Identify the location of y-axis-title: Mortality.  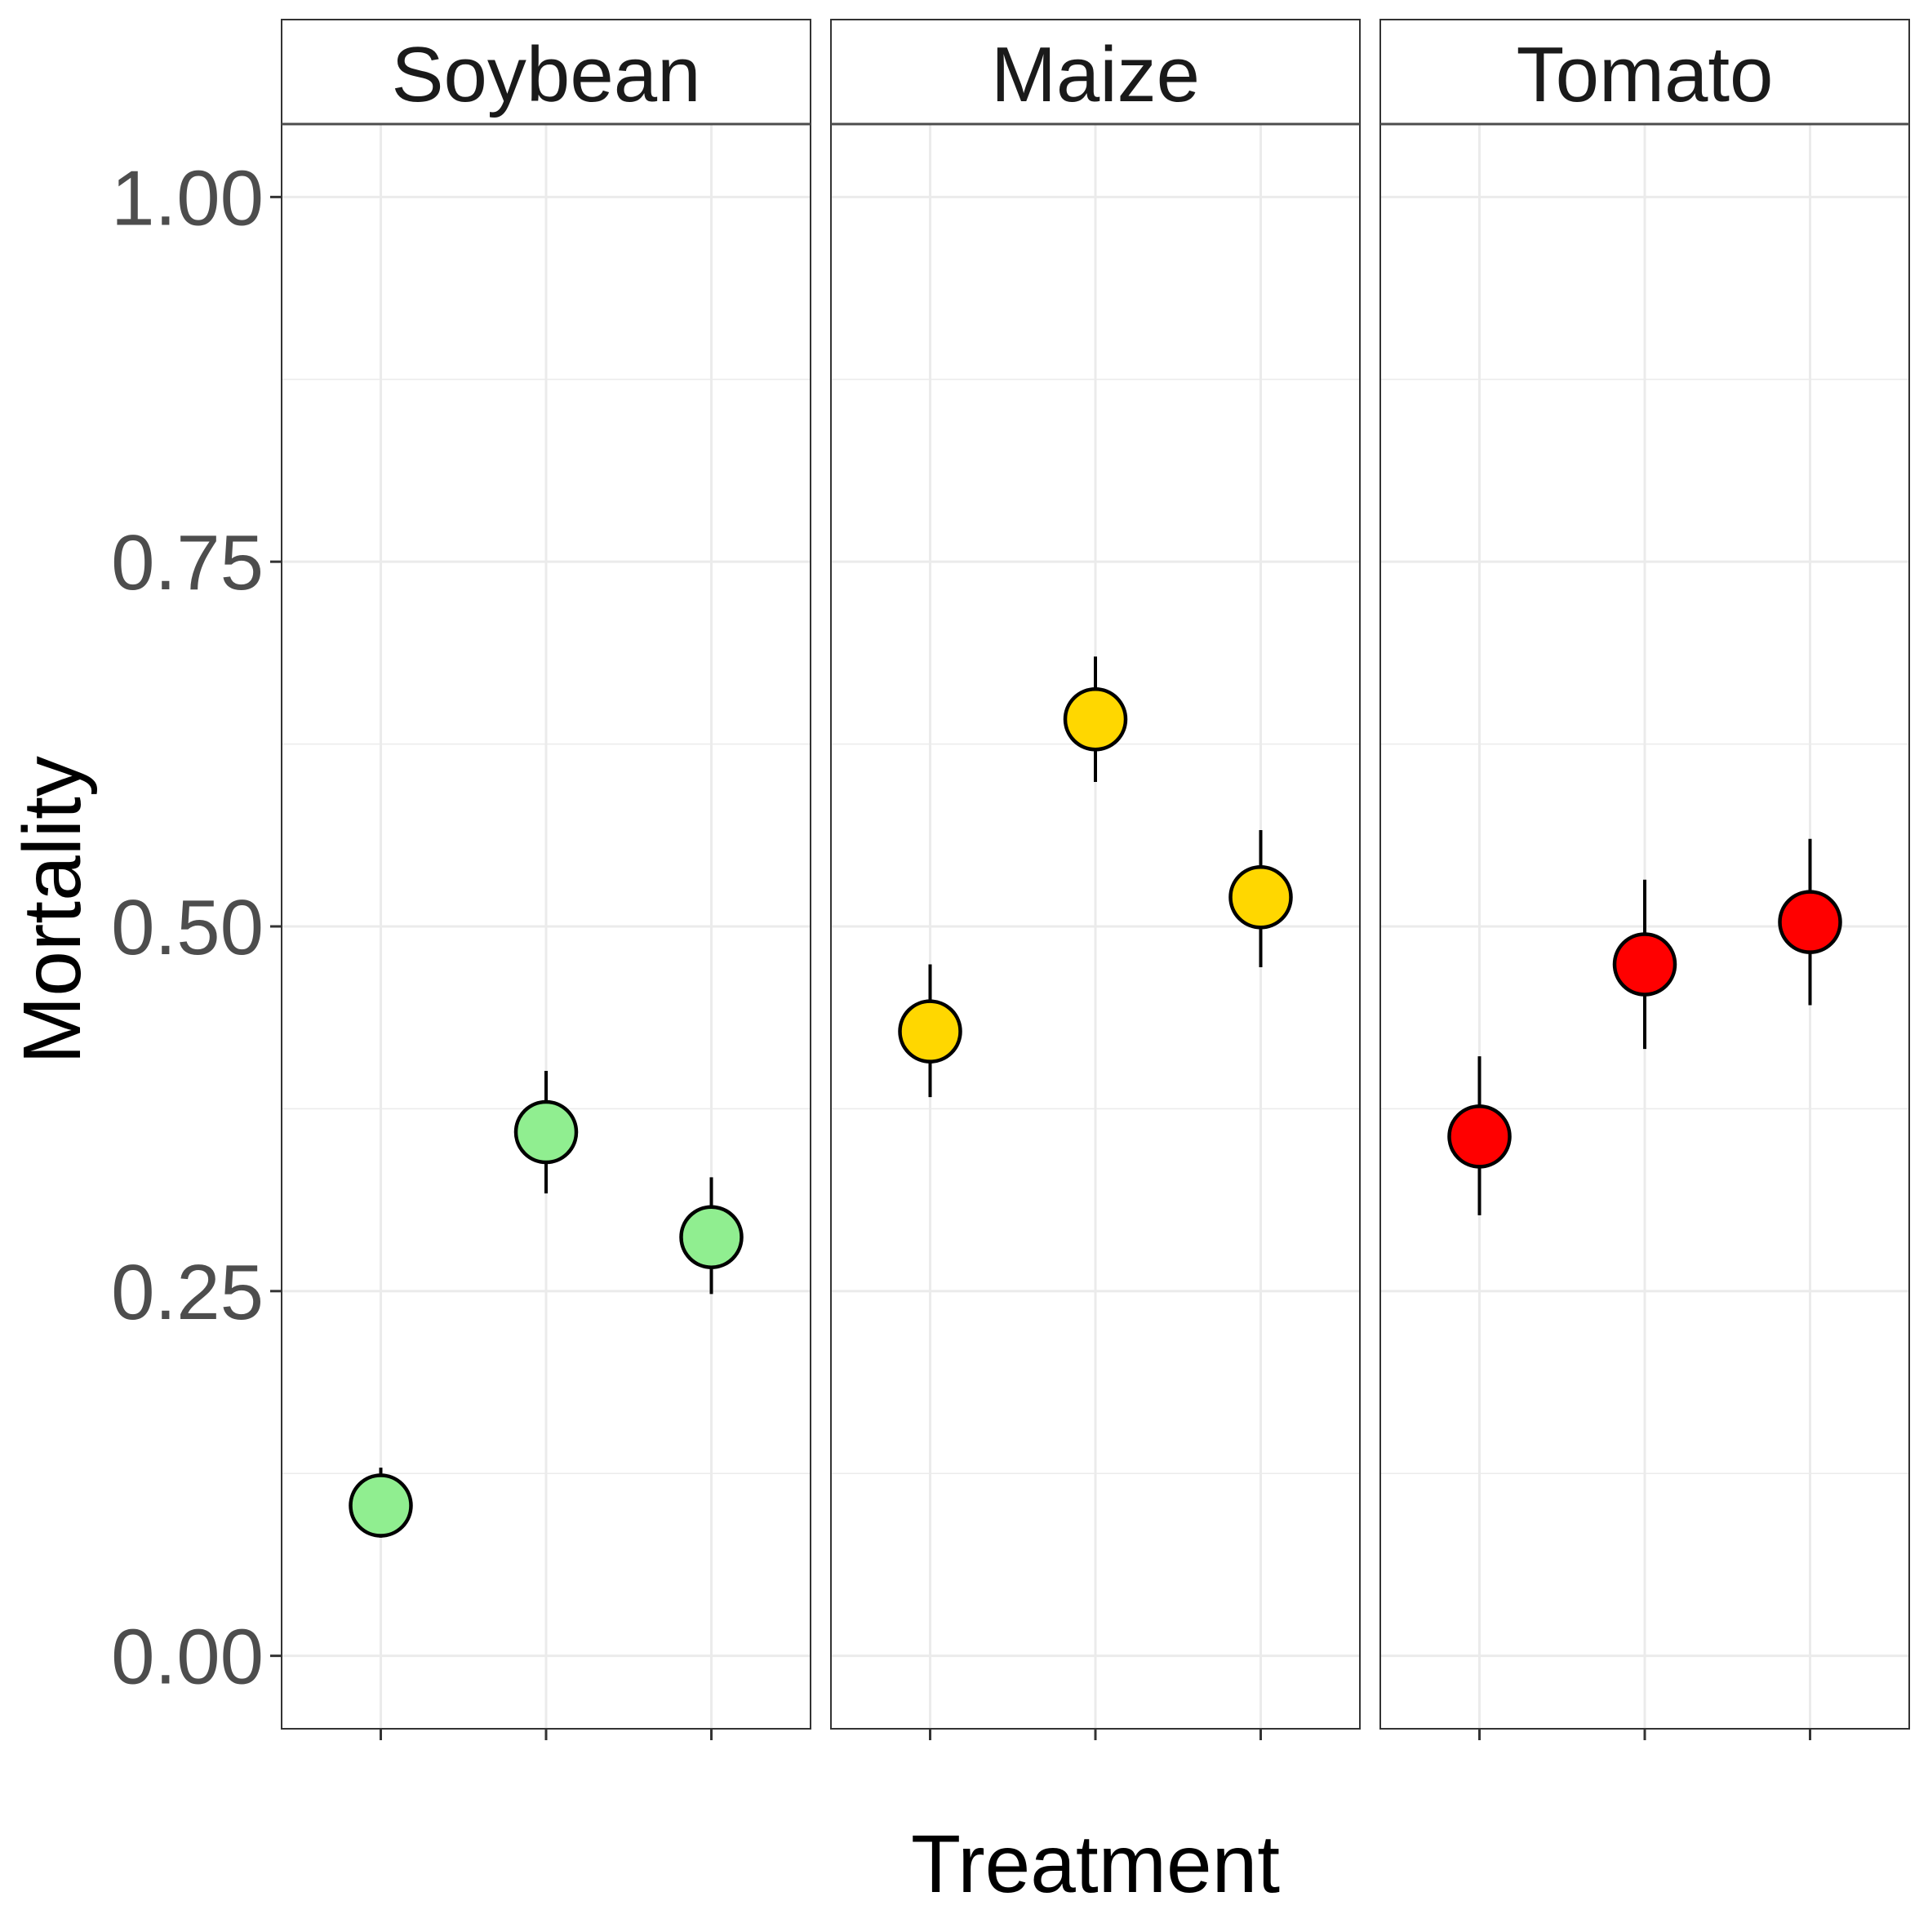
(53, 910).